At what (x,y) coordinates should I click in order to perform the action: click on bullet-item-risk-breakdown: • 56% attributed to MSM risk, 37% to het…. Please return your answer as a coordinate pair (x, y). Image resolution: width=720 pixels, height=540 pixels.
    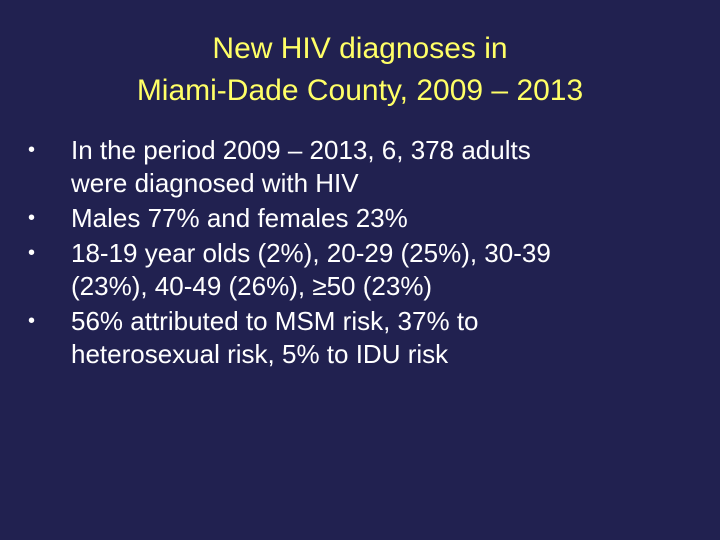
    Looking at the image, I should click on (368, 338).